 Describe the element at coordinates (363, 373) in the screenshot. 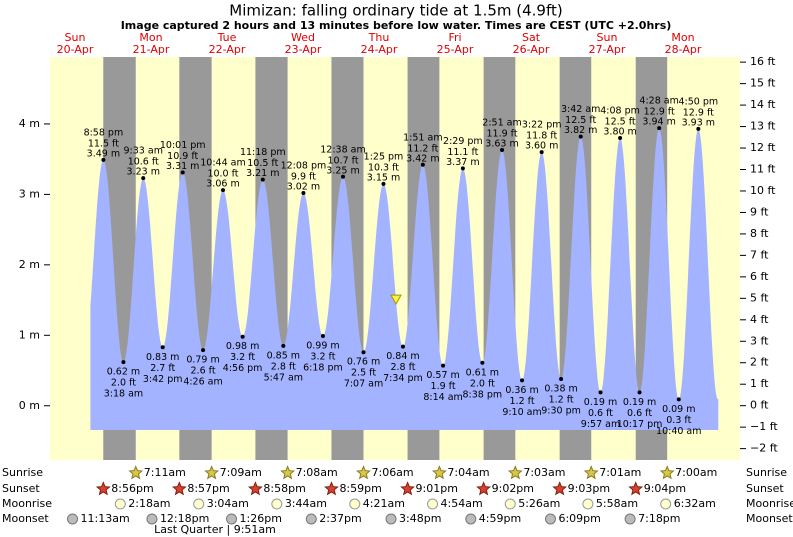

I see `tide-ft: 2.5 ft` at that location.